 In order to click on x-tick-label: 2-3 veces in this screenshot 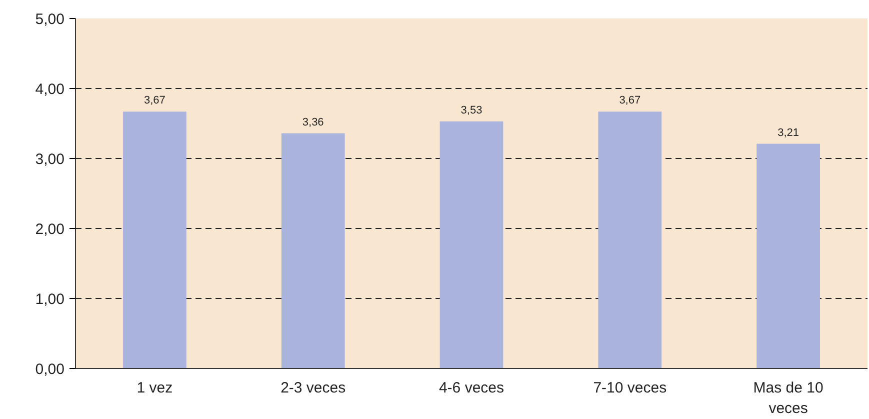, I will do `click(313, 388)`.